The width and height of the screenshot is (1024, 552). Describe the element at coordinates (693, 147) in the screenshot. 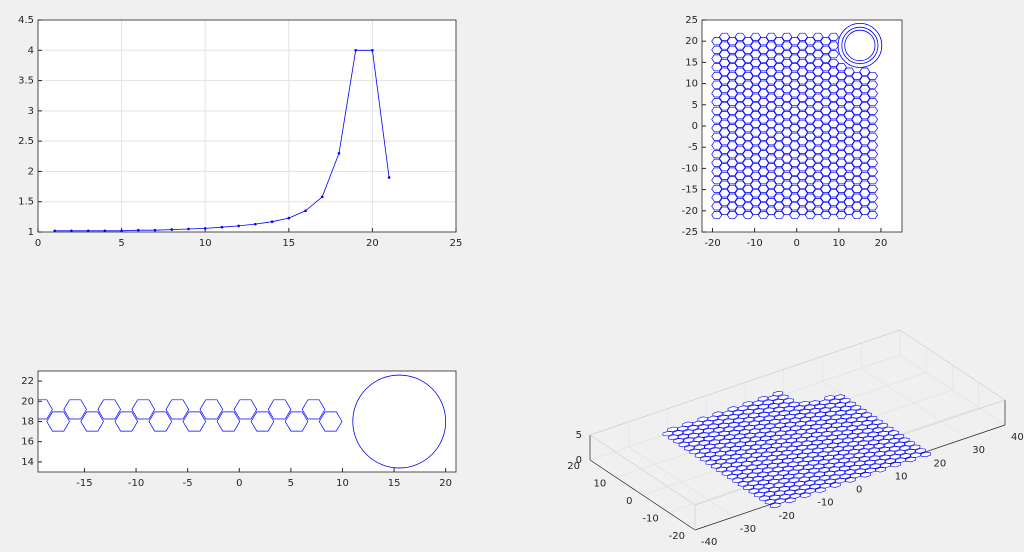

I see `y-tick-label: -5` at that location.